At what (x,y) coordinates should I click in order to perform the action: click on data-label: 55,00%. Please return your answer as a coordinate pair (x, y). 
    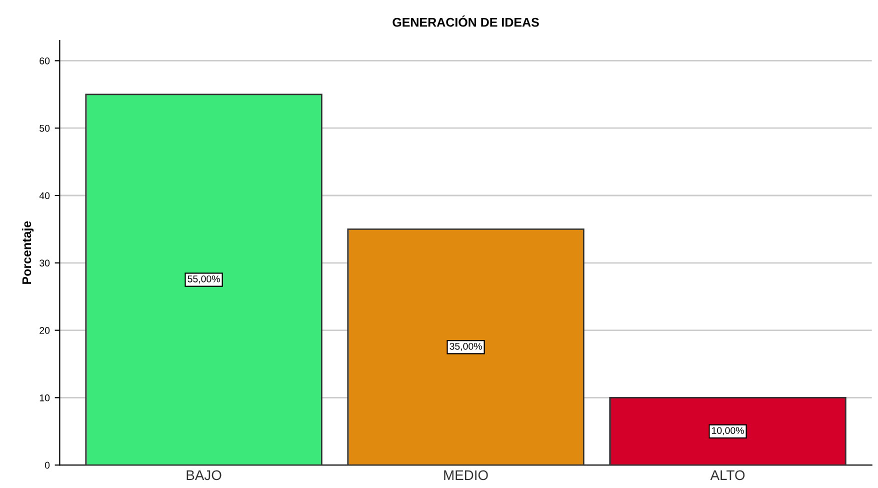
    Looking at the image, I should click on (204, 279).